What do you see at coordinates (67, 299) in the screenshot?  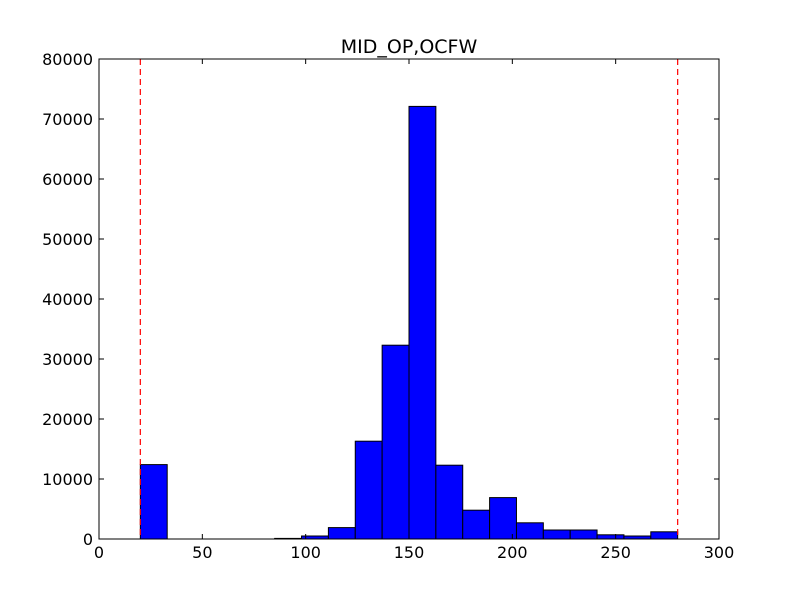 I see `y-tick-label-4: 40000` at bounding box center [67, 299].